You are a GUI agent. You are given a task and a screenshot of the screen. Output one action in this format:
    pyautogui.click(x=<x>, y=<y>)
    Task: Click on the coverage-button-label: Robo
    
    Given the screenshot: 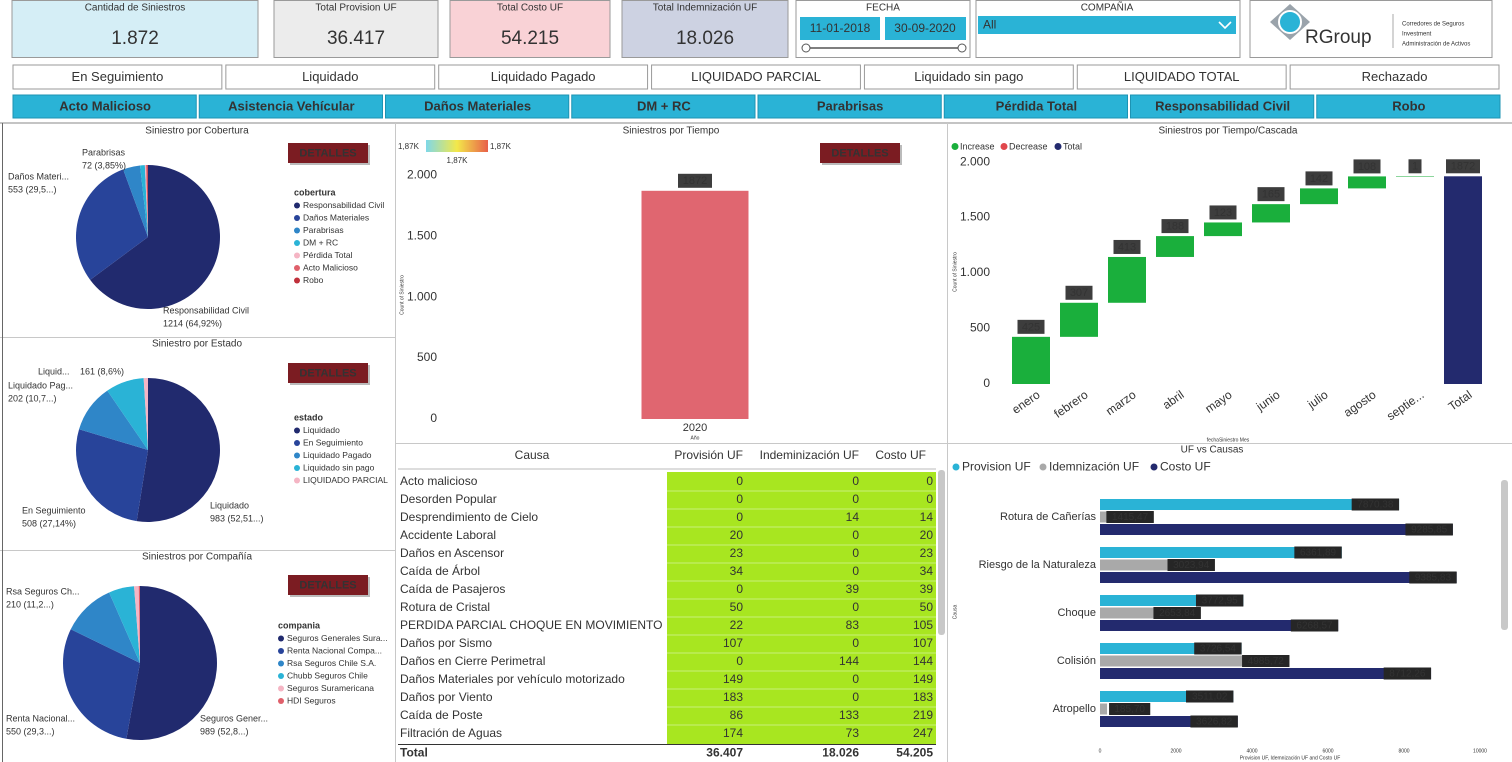 What is the action you would take?
    pyautogui.click(x=1408, y=105)
    